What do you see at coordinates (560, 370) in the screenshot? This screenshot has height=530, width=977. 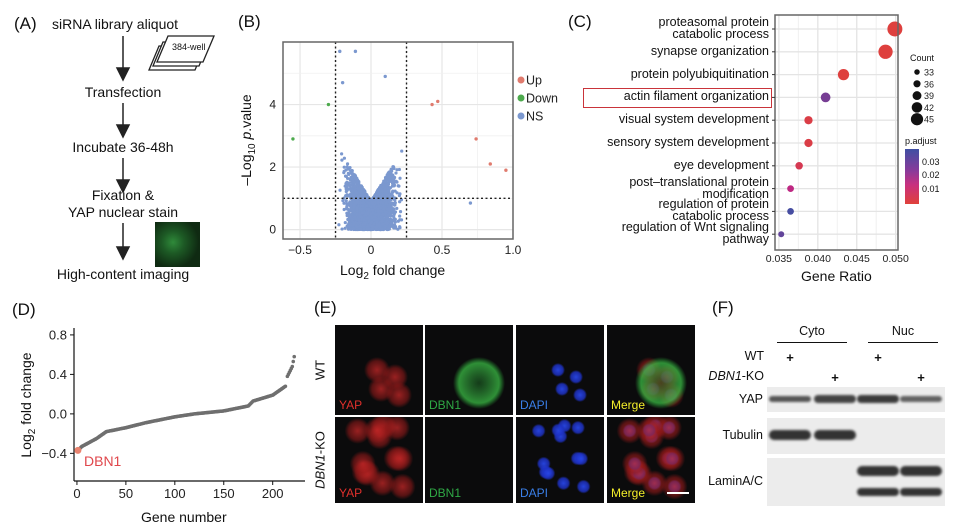 I see `micrograph-wt-dapi: DAPI` at bounding box center [560, 370].